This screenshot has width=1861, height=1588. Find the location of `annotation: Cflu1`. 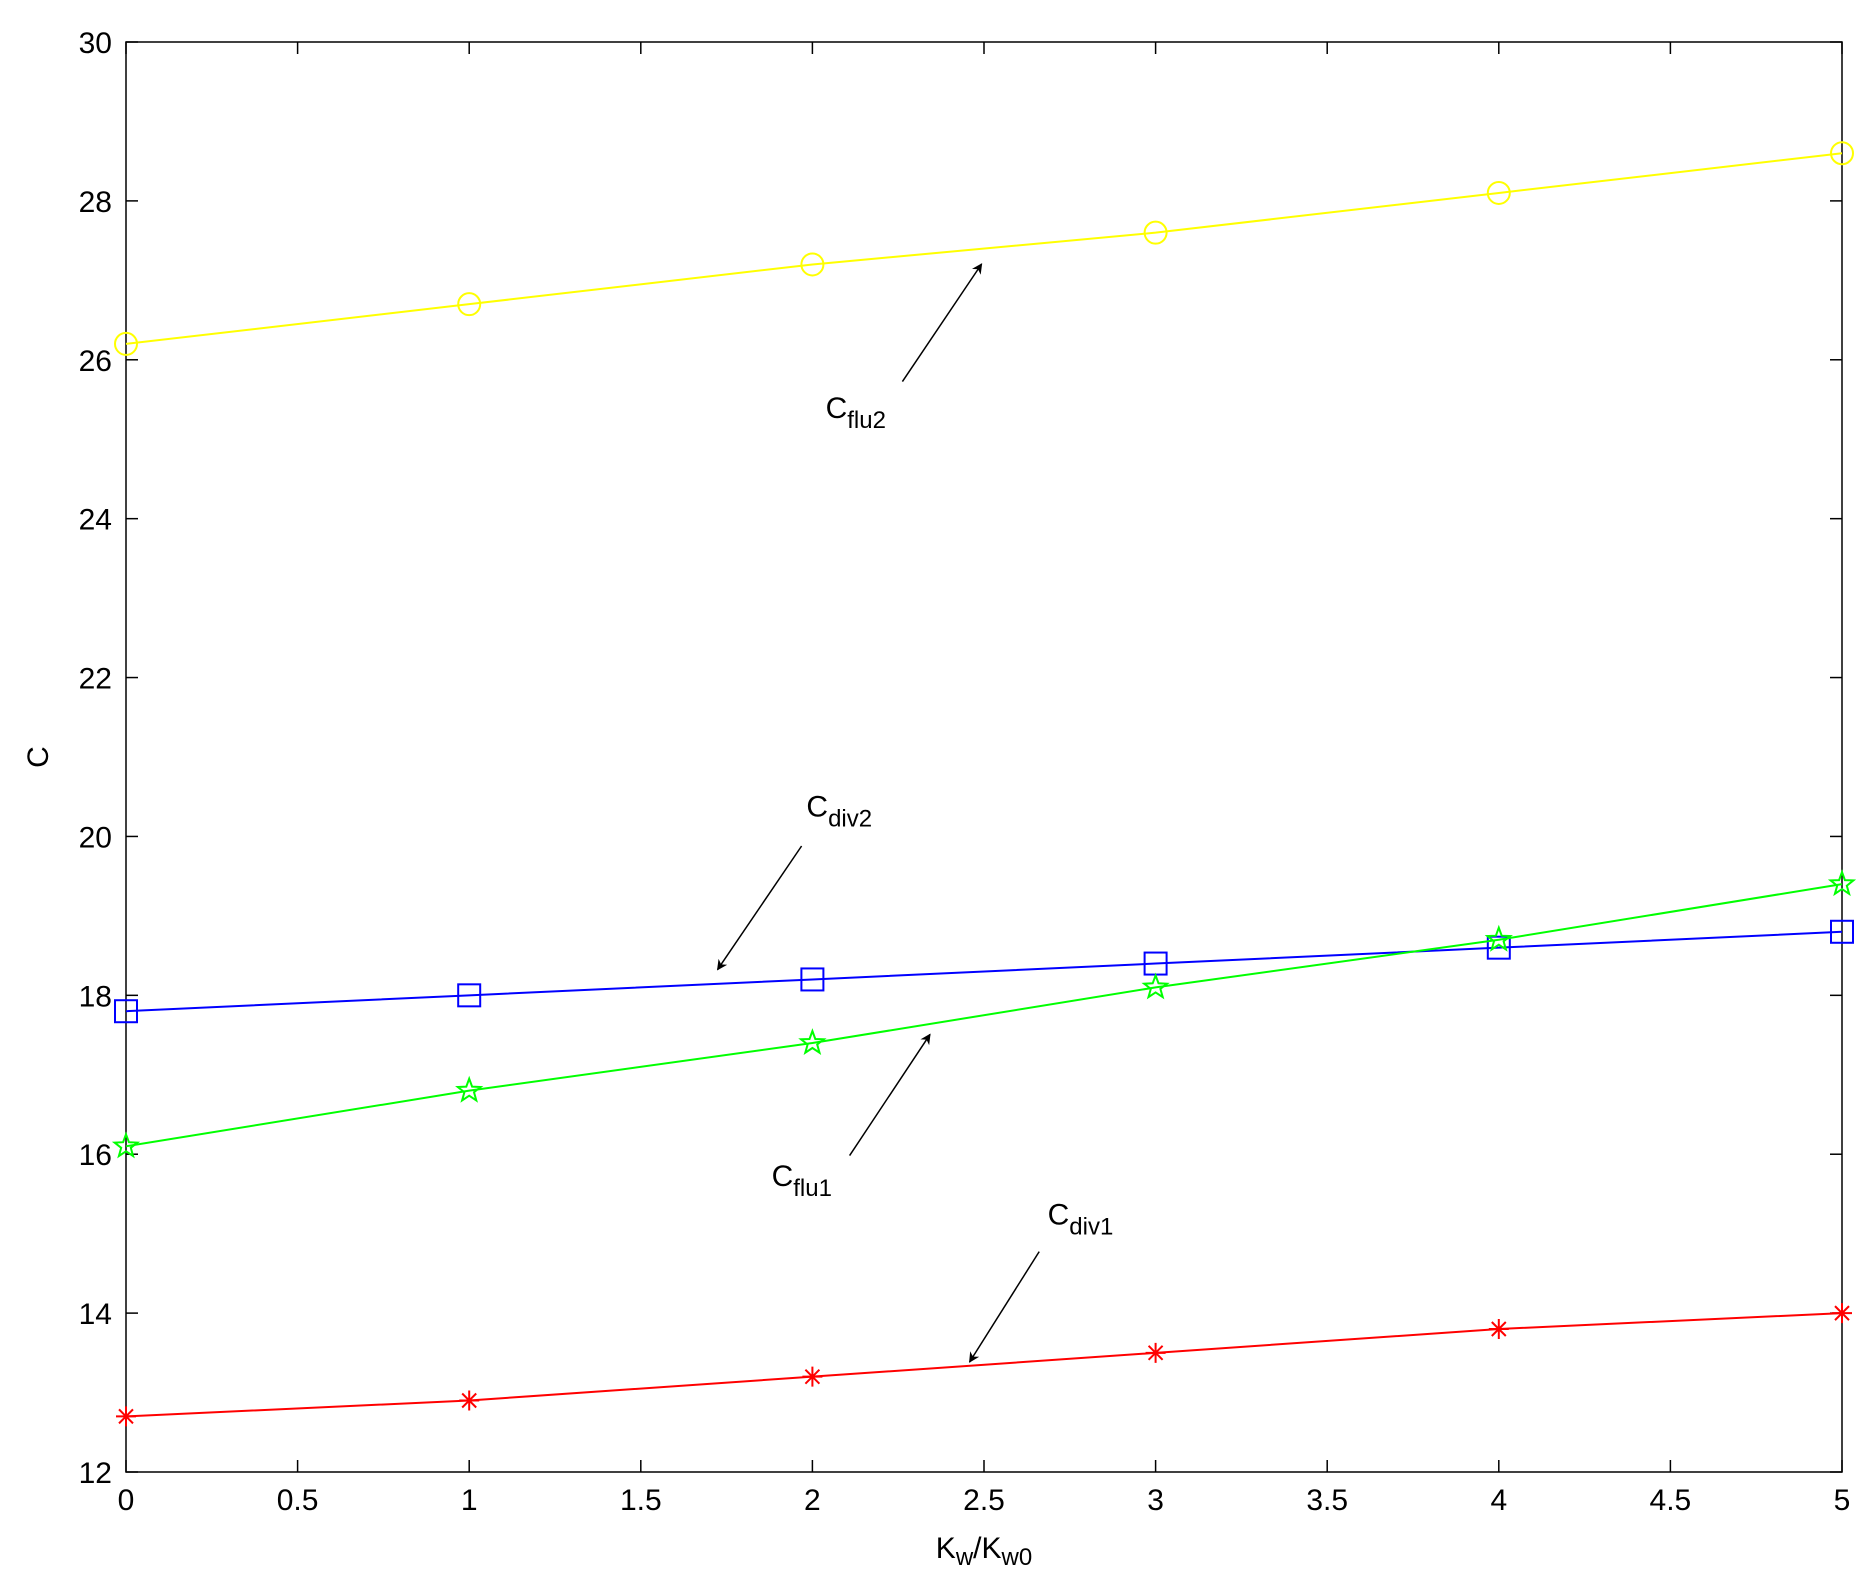

annotation: Cflu1 is located at coordinates (802, 1181).